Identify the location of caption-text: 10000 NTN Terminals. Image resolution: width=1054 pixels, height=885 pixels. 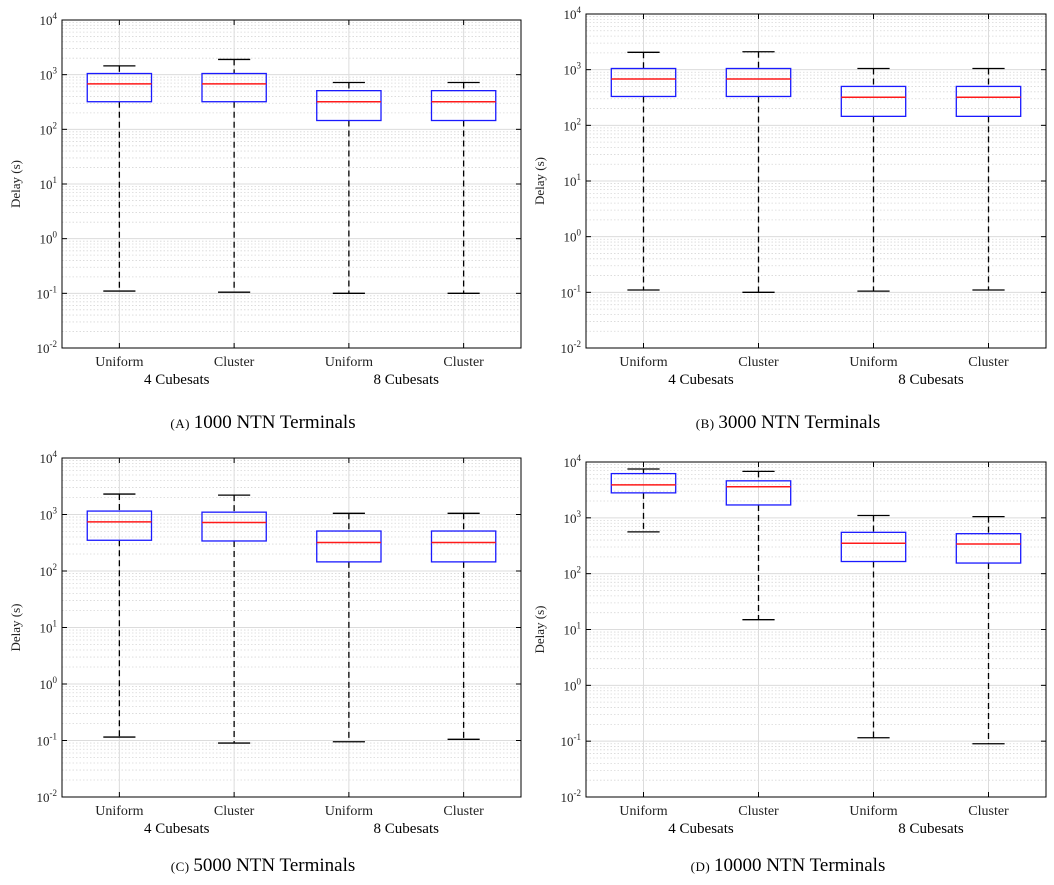
(799, 865).